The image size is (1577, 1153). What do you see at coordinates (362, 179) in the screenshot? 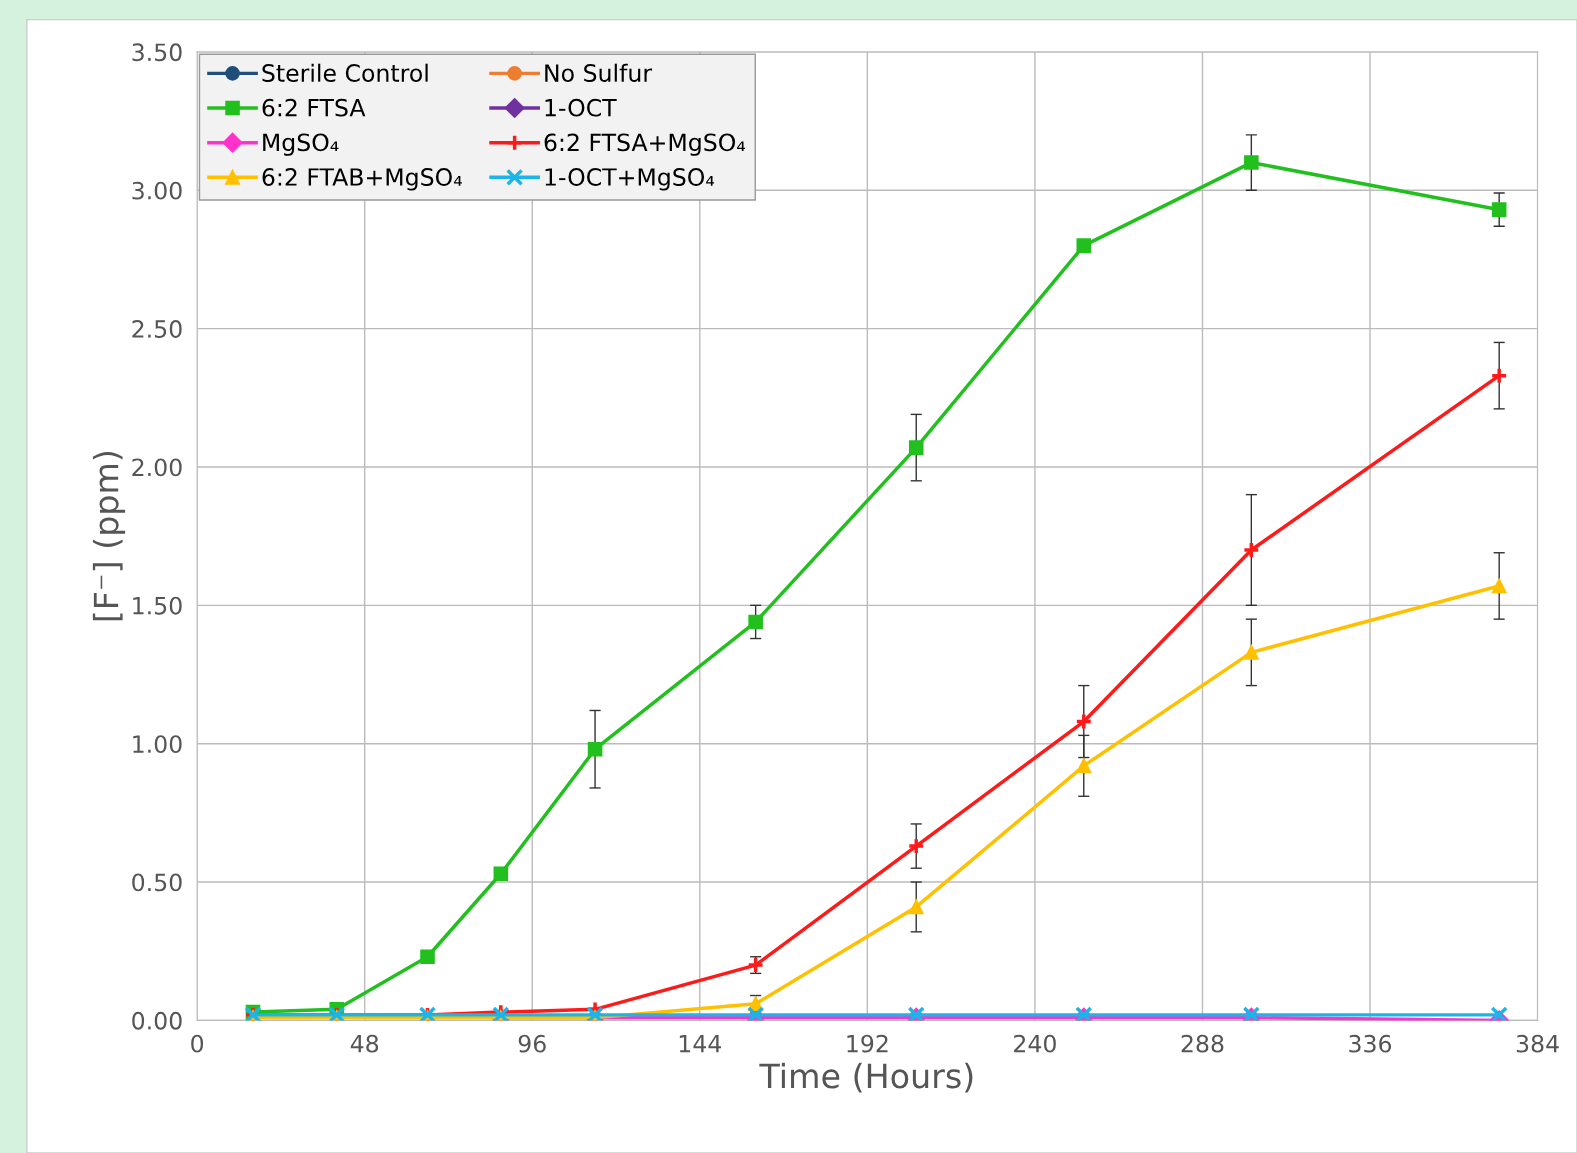
I see `legend-label: 6:2 FTAB+MgSO₄` at bounding box center [362, 179].